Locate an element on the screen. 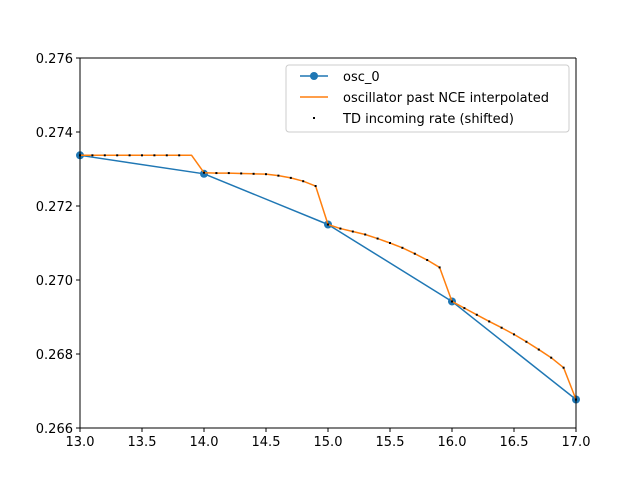 This screenshot has width=640, height=480. y-tick-label: 0.268 is located at coordinates (54, 355).